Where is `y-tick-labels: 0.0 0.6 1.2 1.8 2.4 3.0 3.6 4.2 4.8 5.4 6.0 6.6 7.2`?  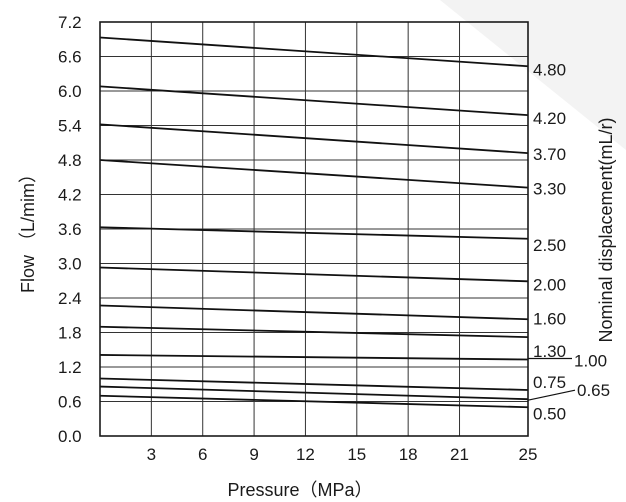
y-tick-labels: 0.0 0.6 1.2 1.8 2.4 3.0 3.6 4.2 4.8 5.4 6.0 6.6 7.2 is located at coordinates (70, 229).